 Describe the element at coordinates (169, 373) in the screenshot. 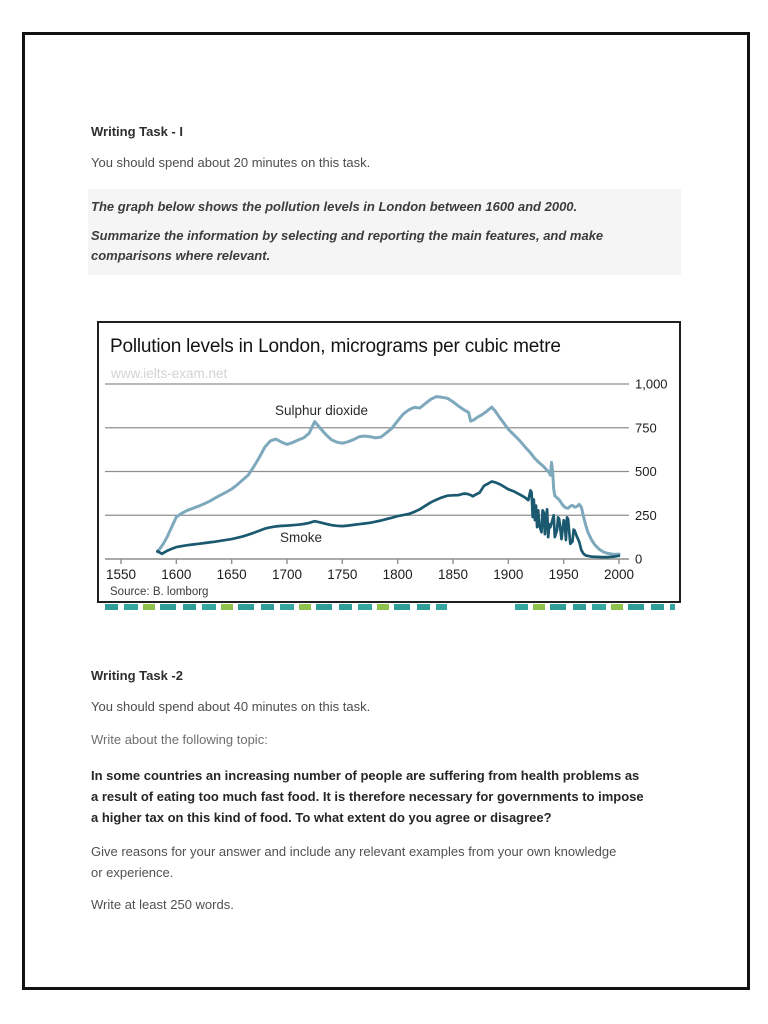

I see `chart-watermark-text: www.ielts-exam.net` at that location.